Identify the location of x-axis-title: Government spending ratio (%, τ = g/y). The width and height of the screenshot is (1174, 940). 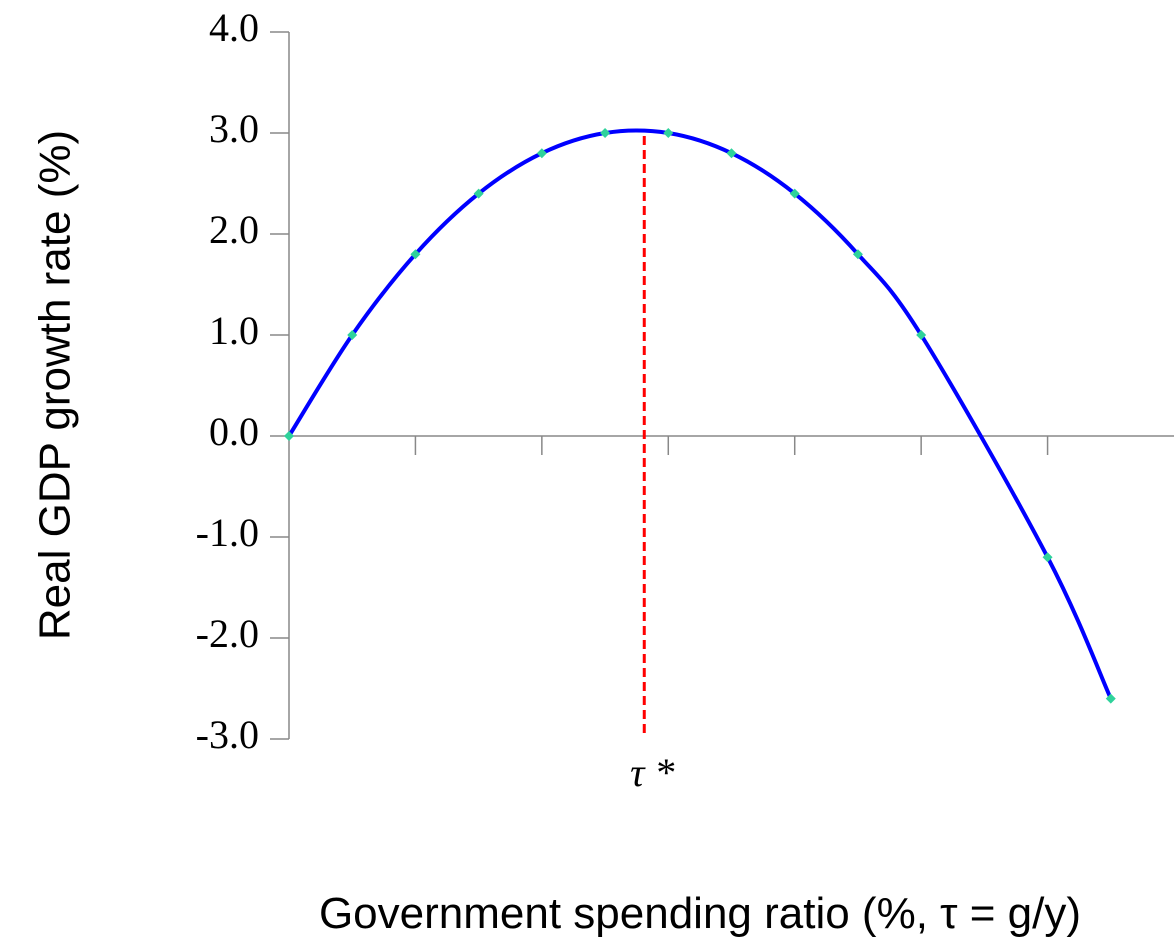
(700, 913).